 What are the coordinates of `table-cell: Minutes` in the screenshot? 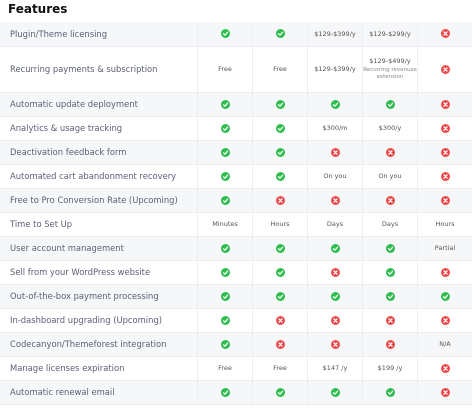 It's located at (225, 224).